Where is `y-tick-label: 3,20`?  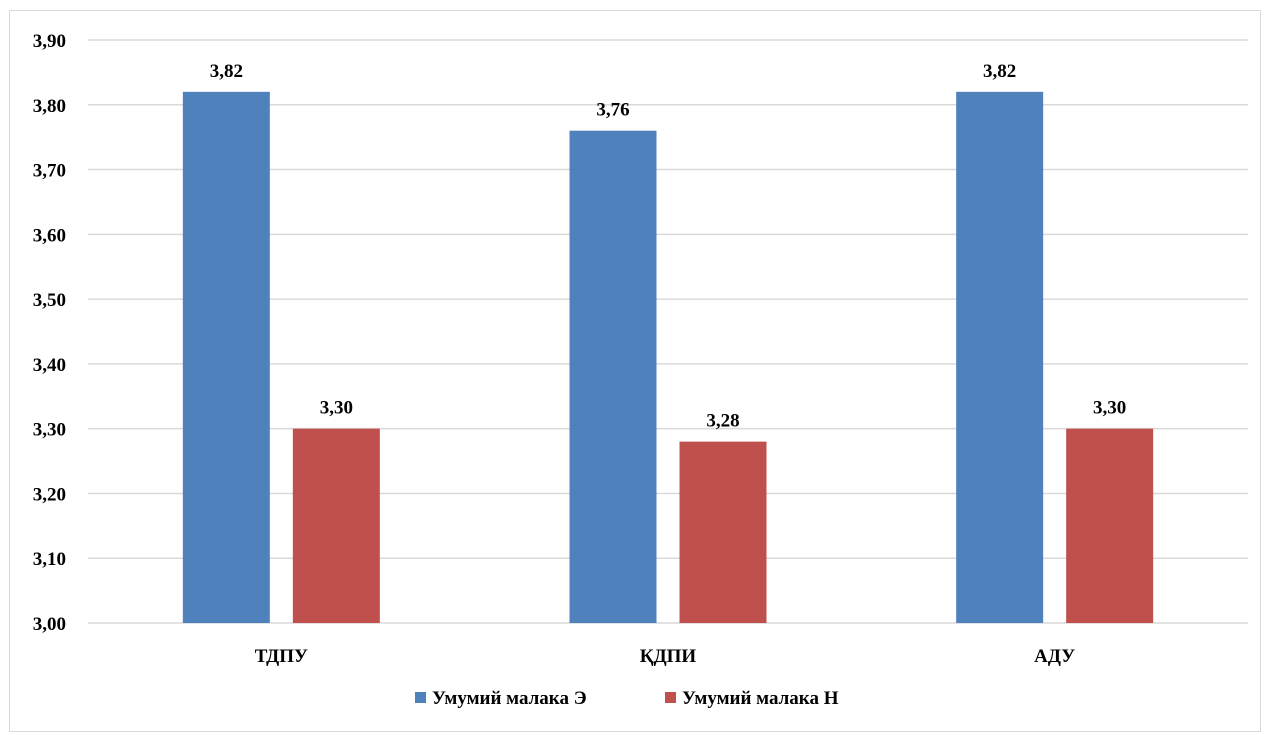 y-tick-label: 3,20 is located at coordinates (49, 494).